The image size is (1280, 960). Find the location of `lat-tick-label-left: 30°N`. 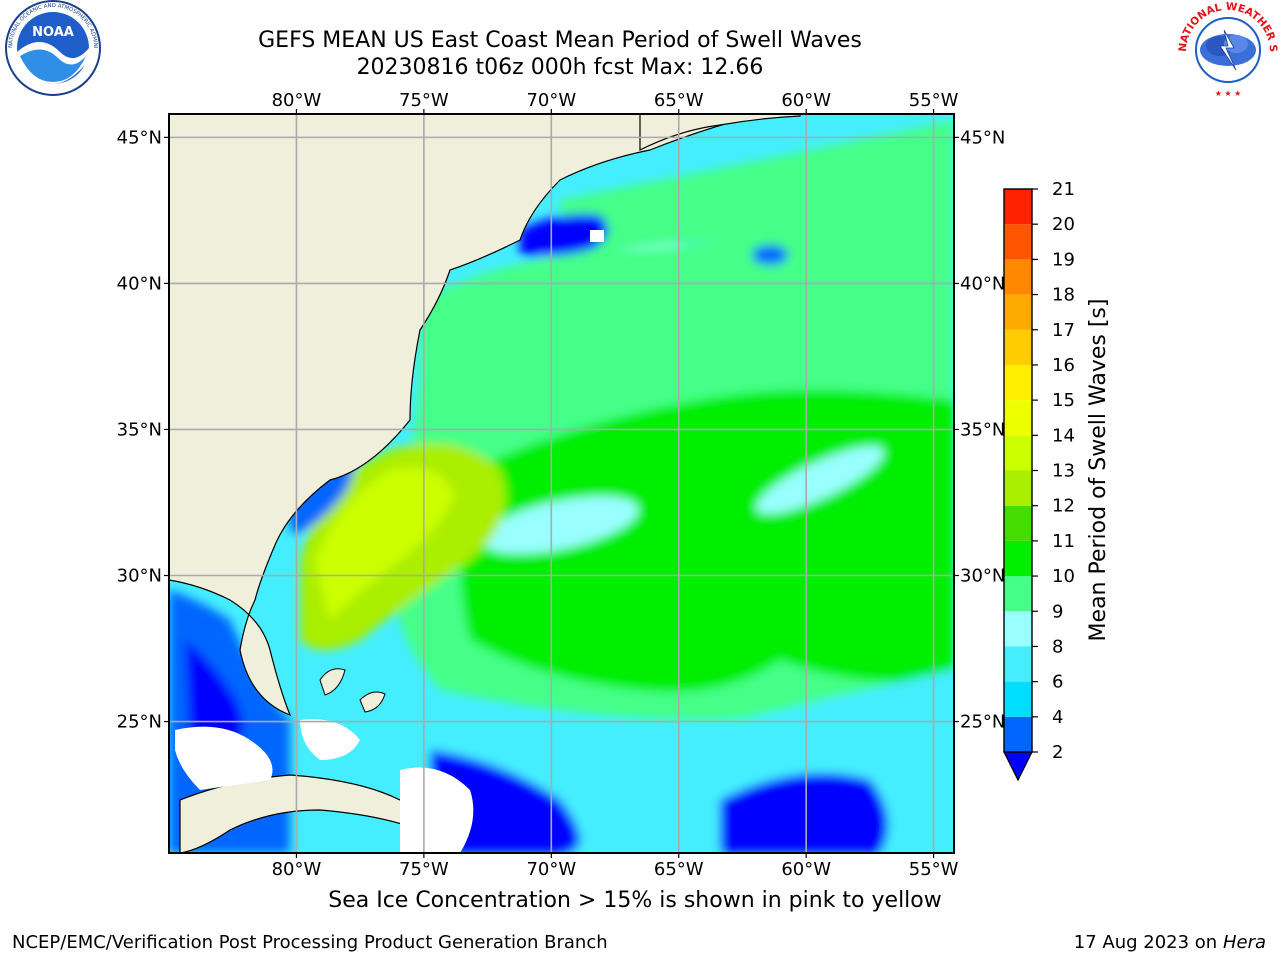

lat-tick-label-left: 30°N is located at coordinates (139, 576).